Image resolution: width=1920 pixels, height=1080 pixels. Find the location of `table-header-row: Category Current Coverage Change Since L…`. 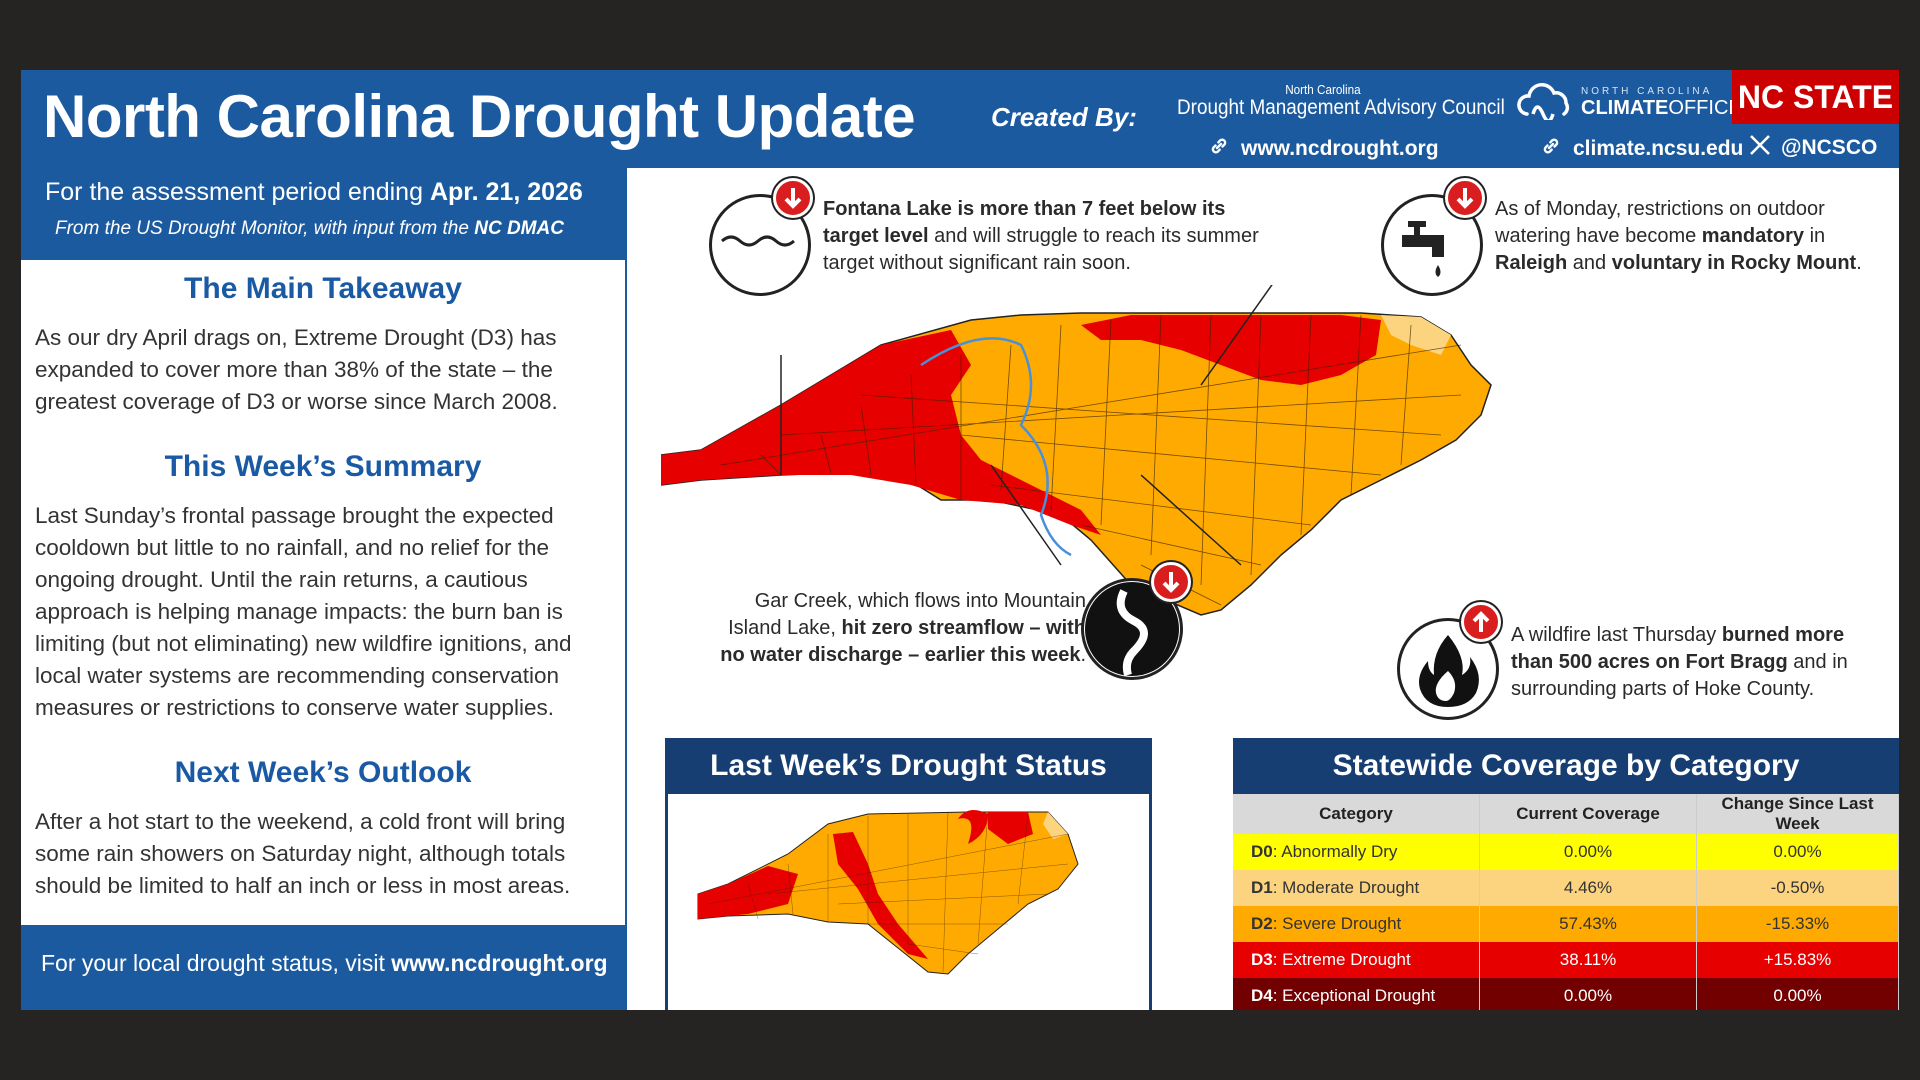

table-header-row: Category Current Coverage Change Since L… is located at coordinates (1566, 814).